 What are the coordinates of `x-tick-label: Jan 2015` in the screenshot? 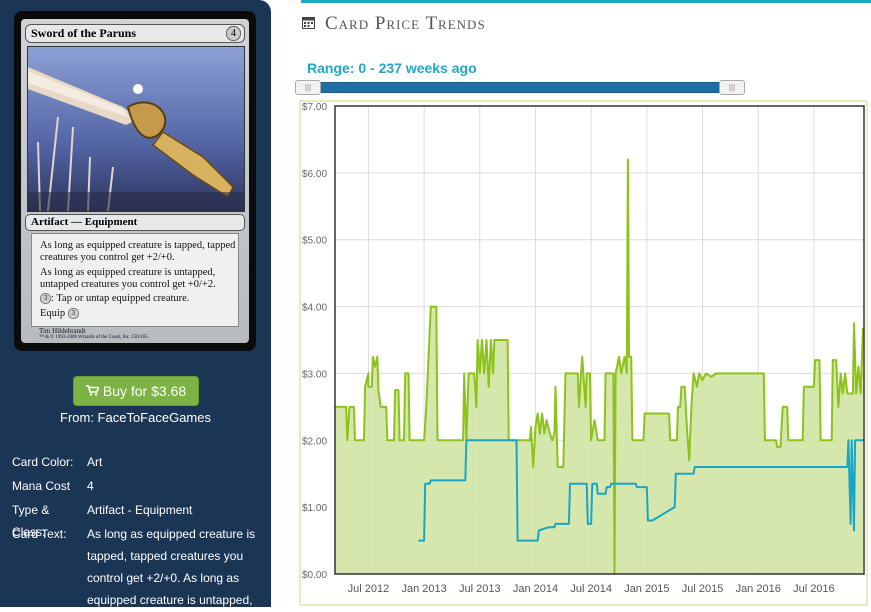 It's located at (646, 589).